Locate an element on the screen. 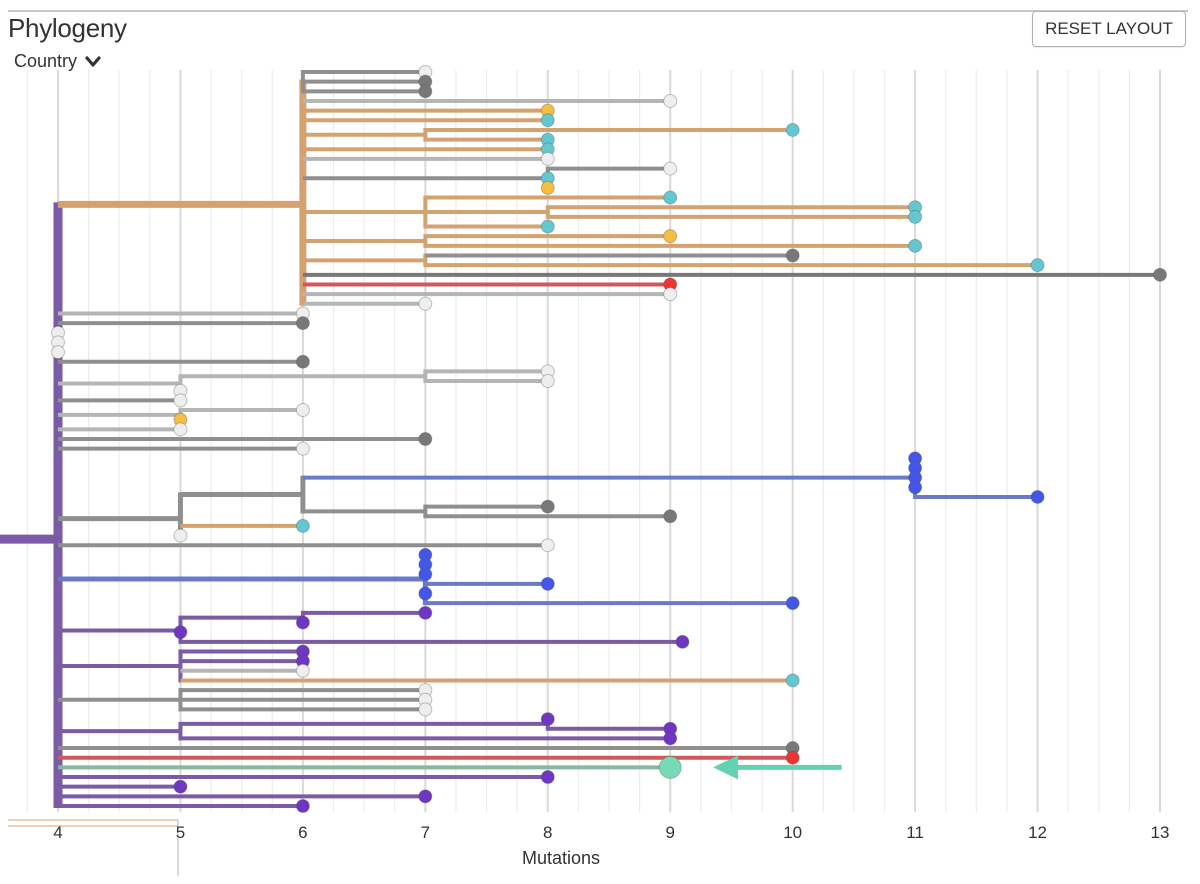 The width and height of the screenshot is (1200, 884). color-by-dropdown: Country is located at coordinates (57, 61).